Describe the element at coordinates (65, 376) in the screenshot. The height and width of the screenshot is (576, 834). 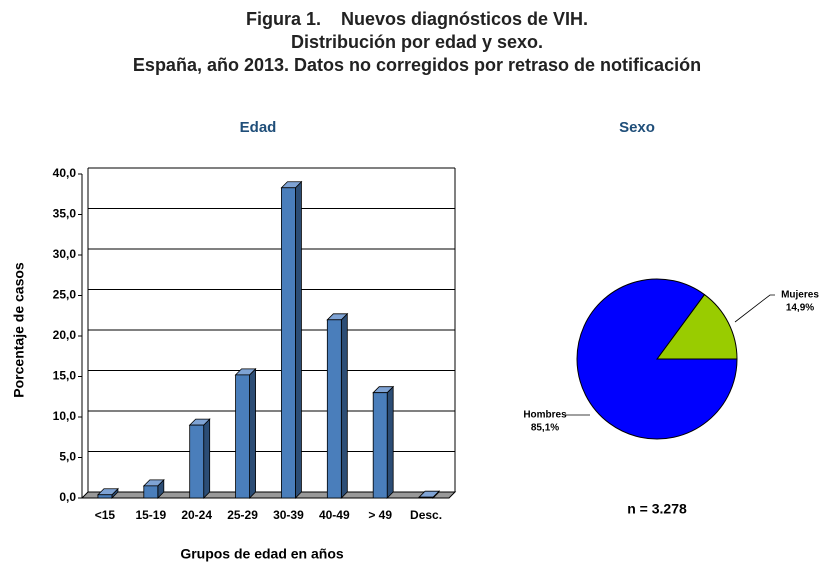
I see `y-tick-label: 15,0` at that location.